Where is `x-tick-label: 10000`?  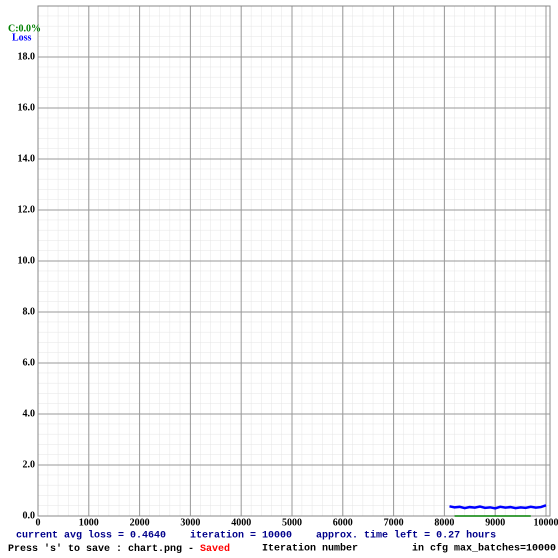
x-tick-label: 10000 is located at coordinates (546, 522).